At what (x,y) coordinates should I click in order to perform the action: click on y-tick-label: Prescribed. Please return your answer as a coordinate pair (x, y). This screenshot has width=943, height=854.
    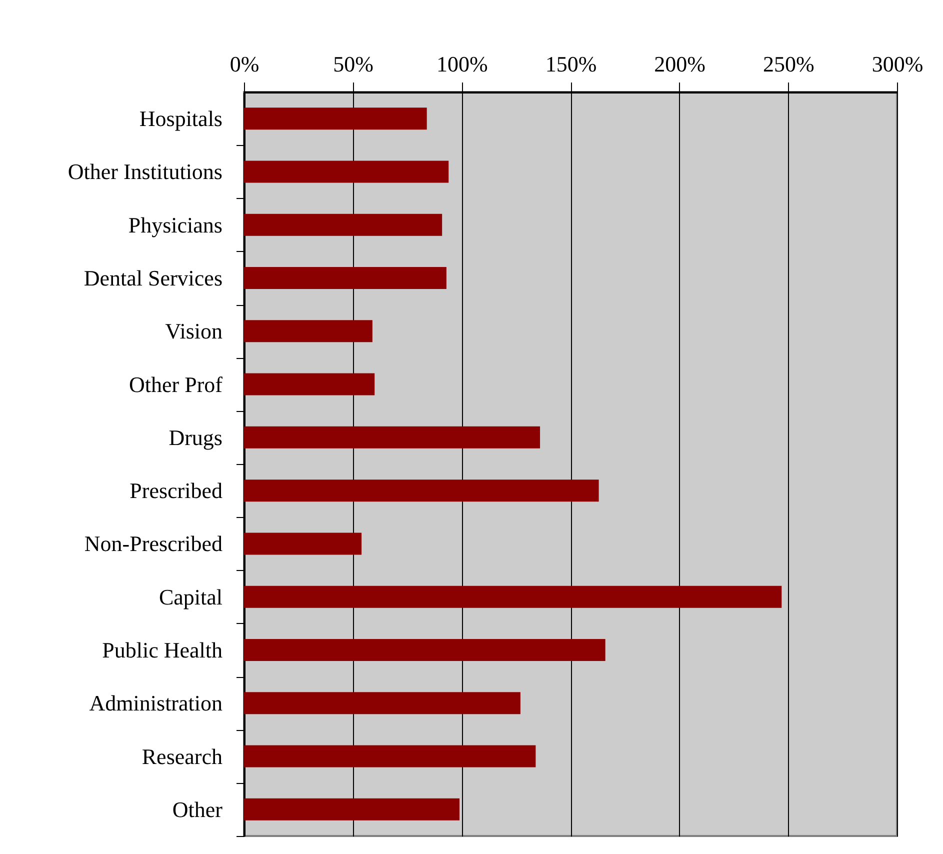
    Looking at the image, I should click on (176, 491).